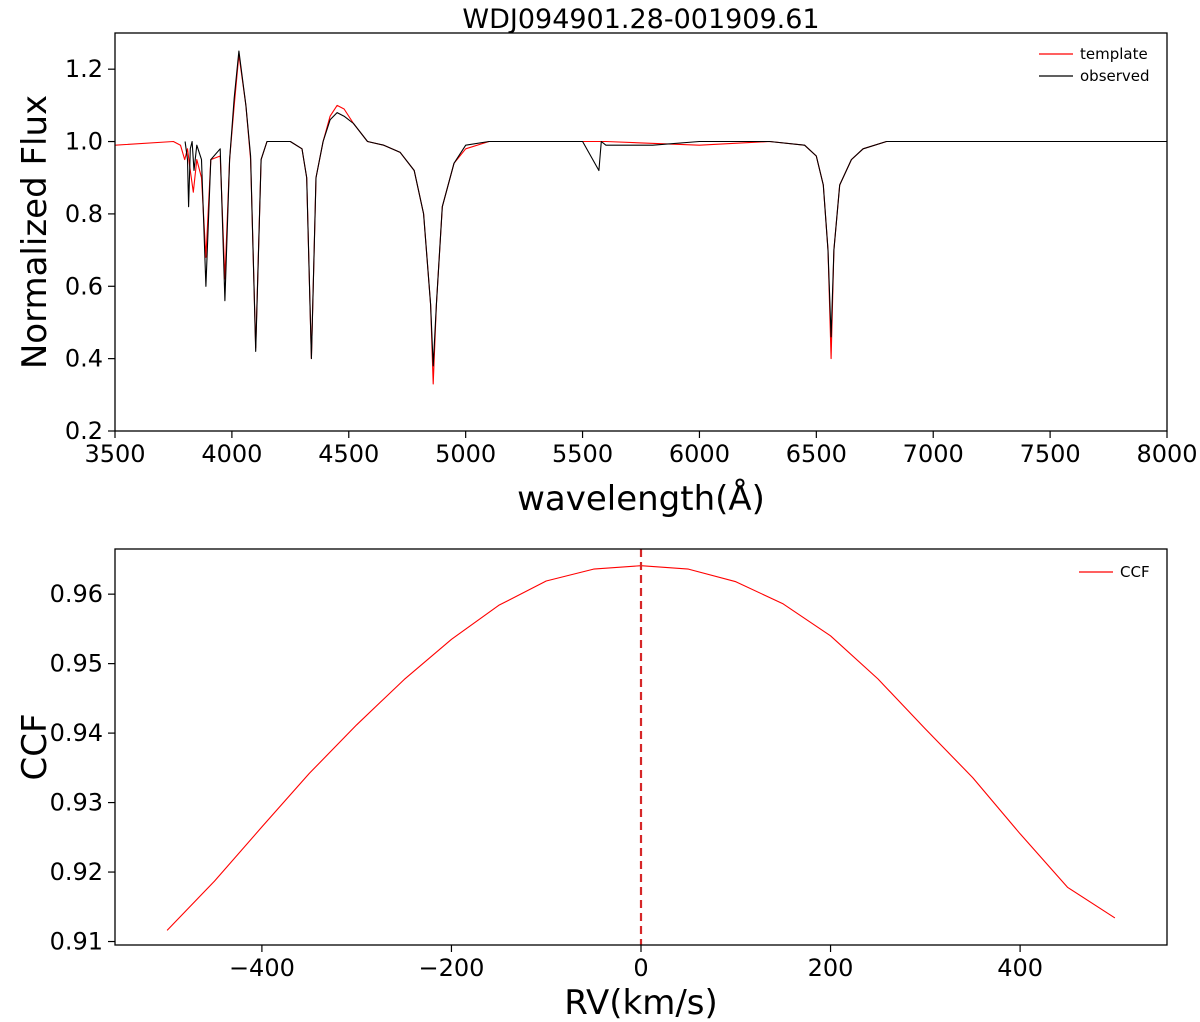 This screenshot has width=1200, height=1022. I want to click on spectrum-x-tick-label: 4000, so click(231, 454).